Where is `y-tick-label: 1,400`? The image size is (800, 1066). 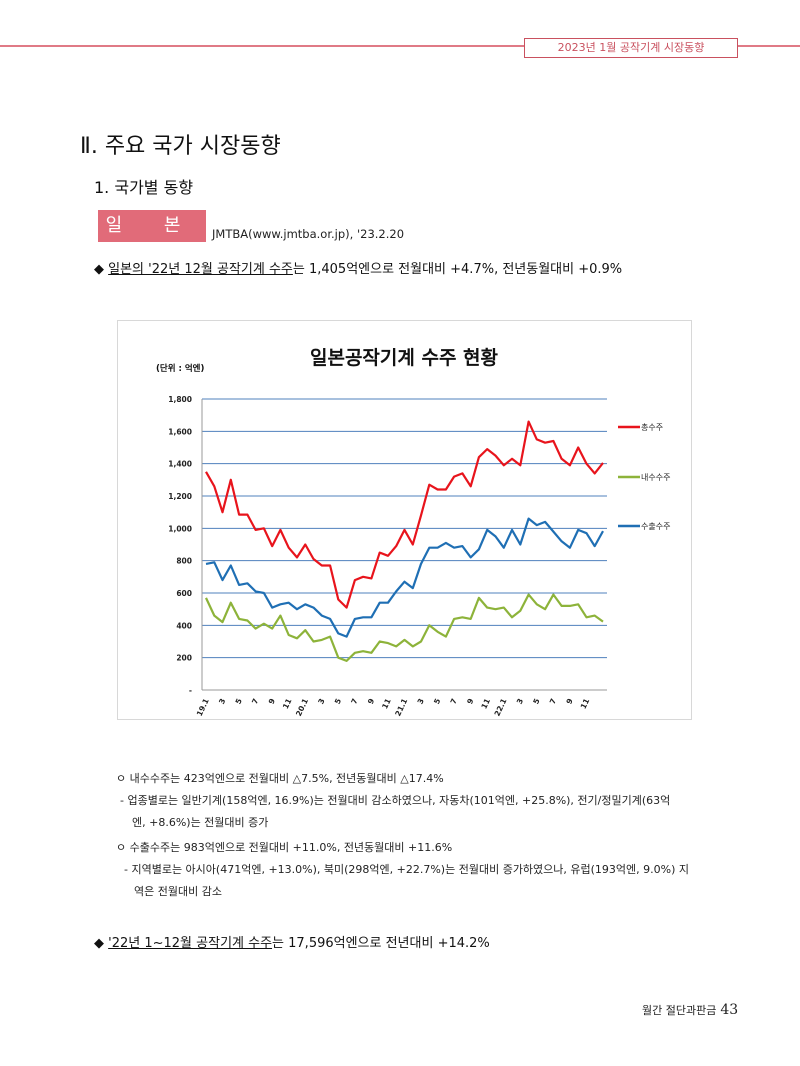
y-tick-label: 1,400 is located at coordinates (180, 464).